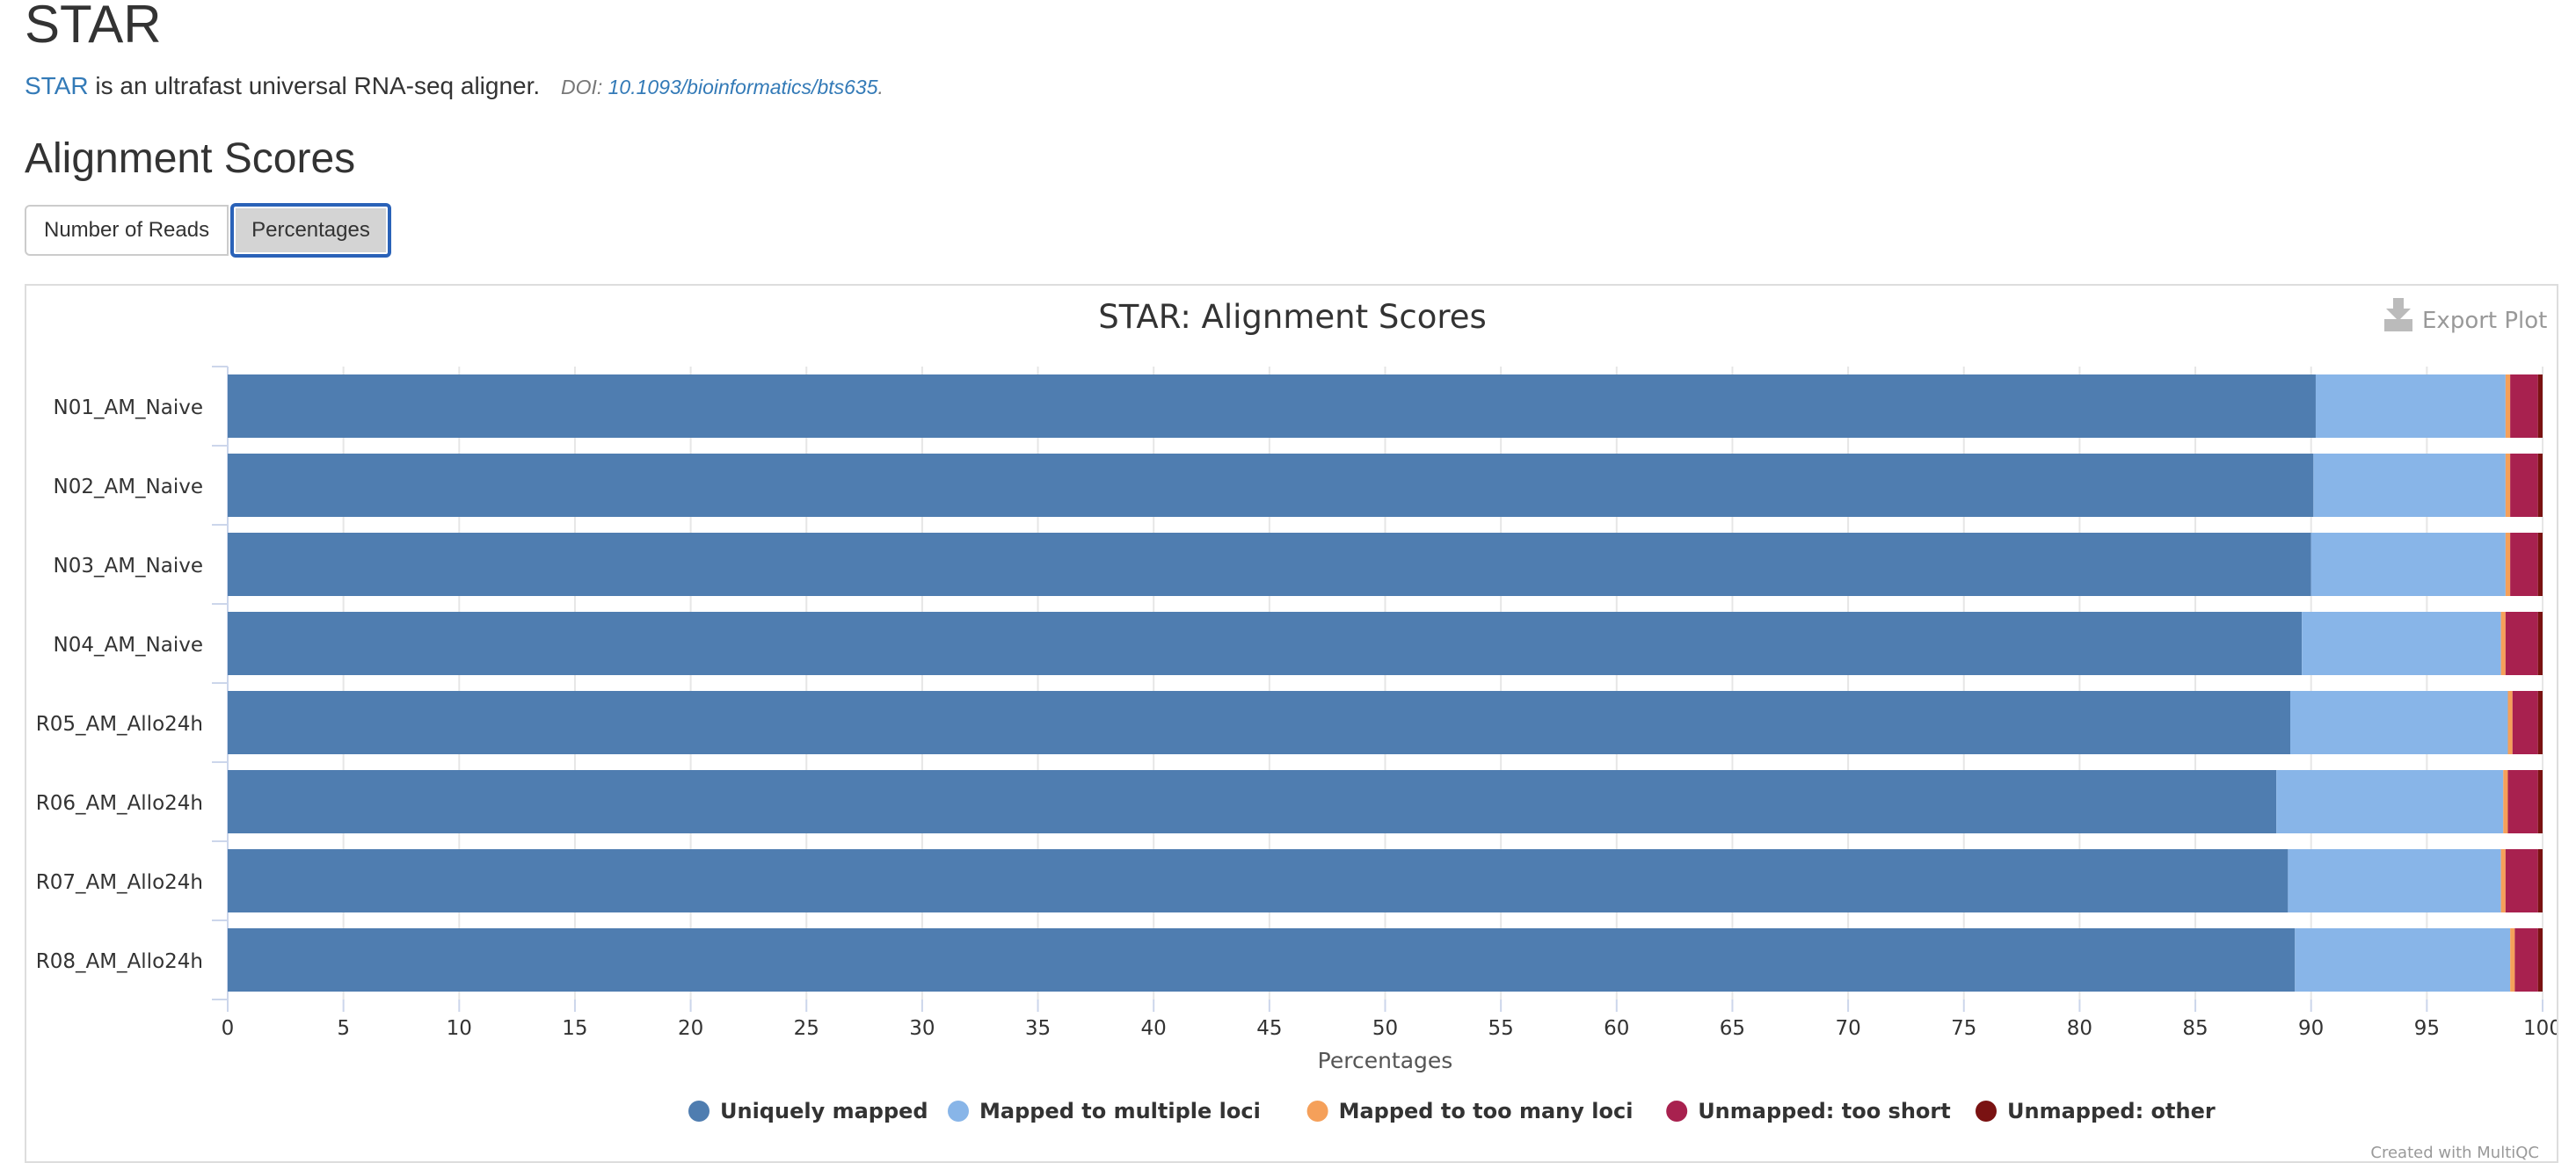 The image size is (2576, 1163). Describe the element at coordinates (806, 1028) in the screenshot. I see `x-tick-label: 25` at that location.